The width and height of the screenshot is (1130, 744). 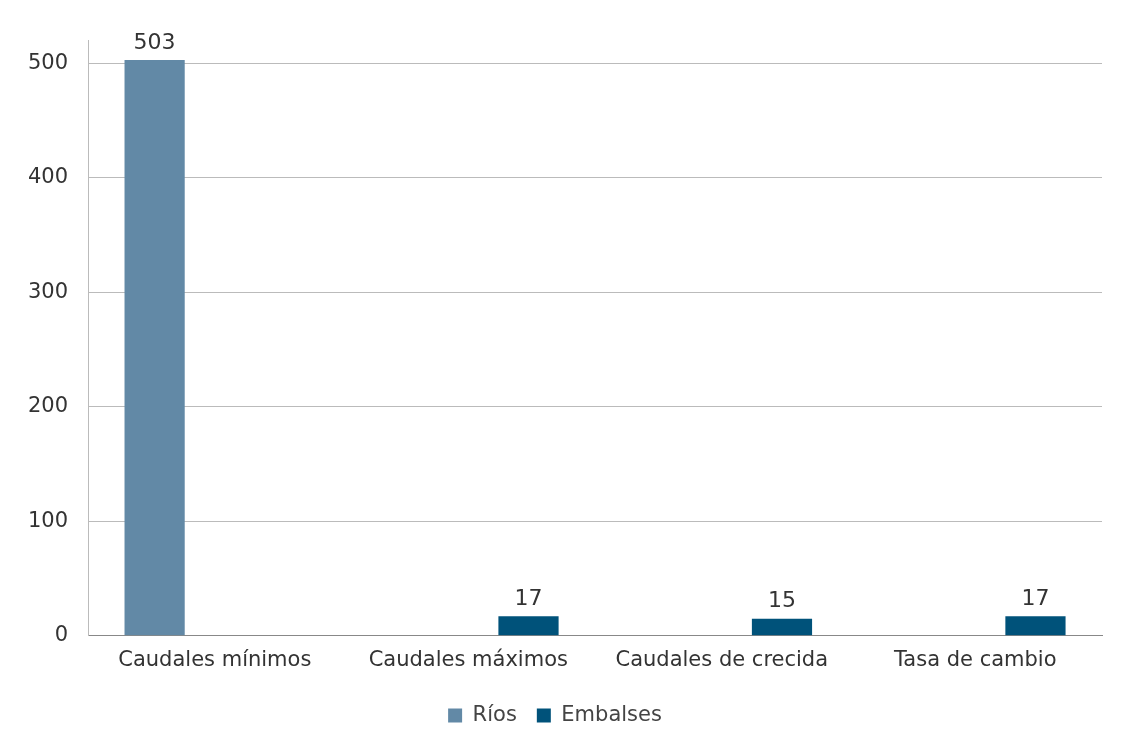 What do you see at coordinates (781, 600) in the screenshot?
I see `data-label: 15` at bounding box center [781, 600].